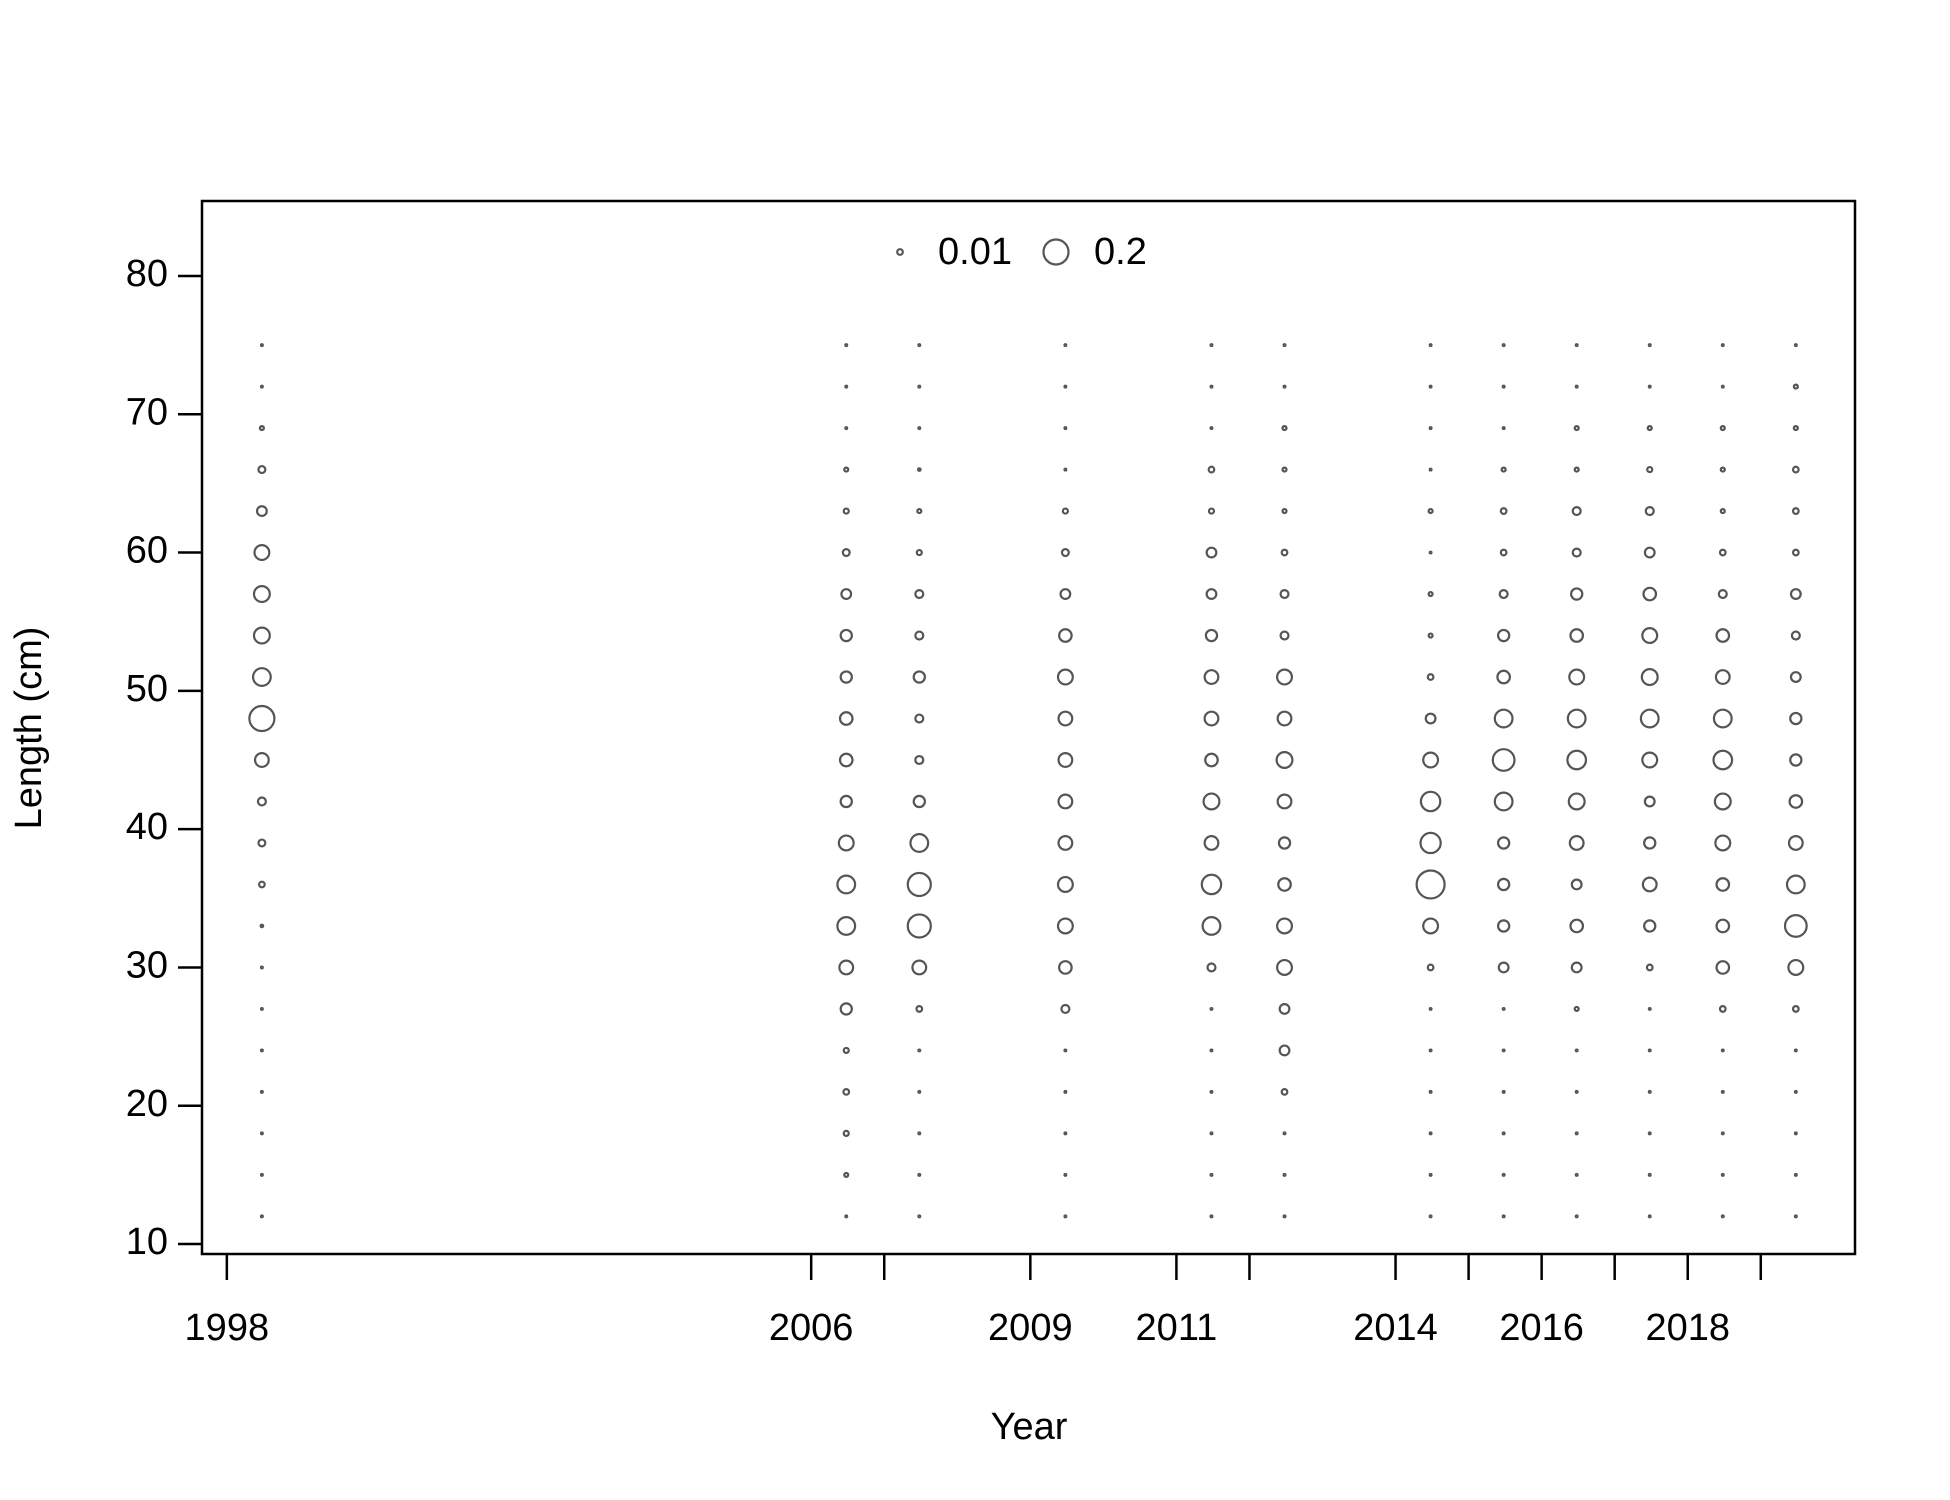 Image resolution: width=1950 pixels, height=1500 pixels. Describe the element at coordinates (1056, 252) in the screenshot. I see `legend-bubble` at that location.